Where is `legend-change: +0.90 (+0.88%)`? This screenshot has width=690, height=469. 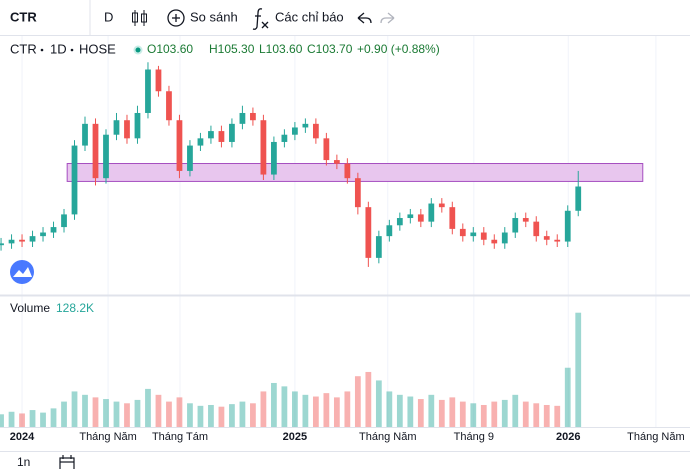 legend-change: +0.90 (+0.88%) is located at coordinates (398, 49).